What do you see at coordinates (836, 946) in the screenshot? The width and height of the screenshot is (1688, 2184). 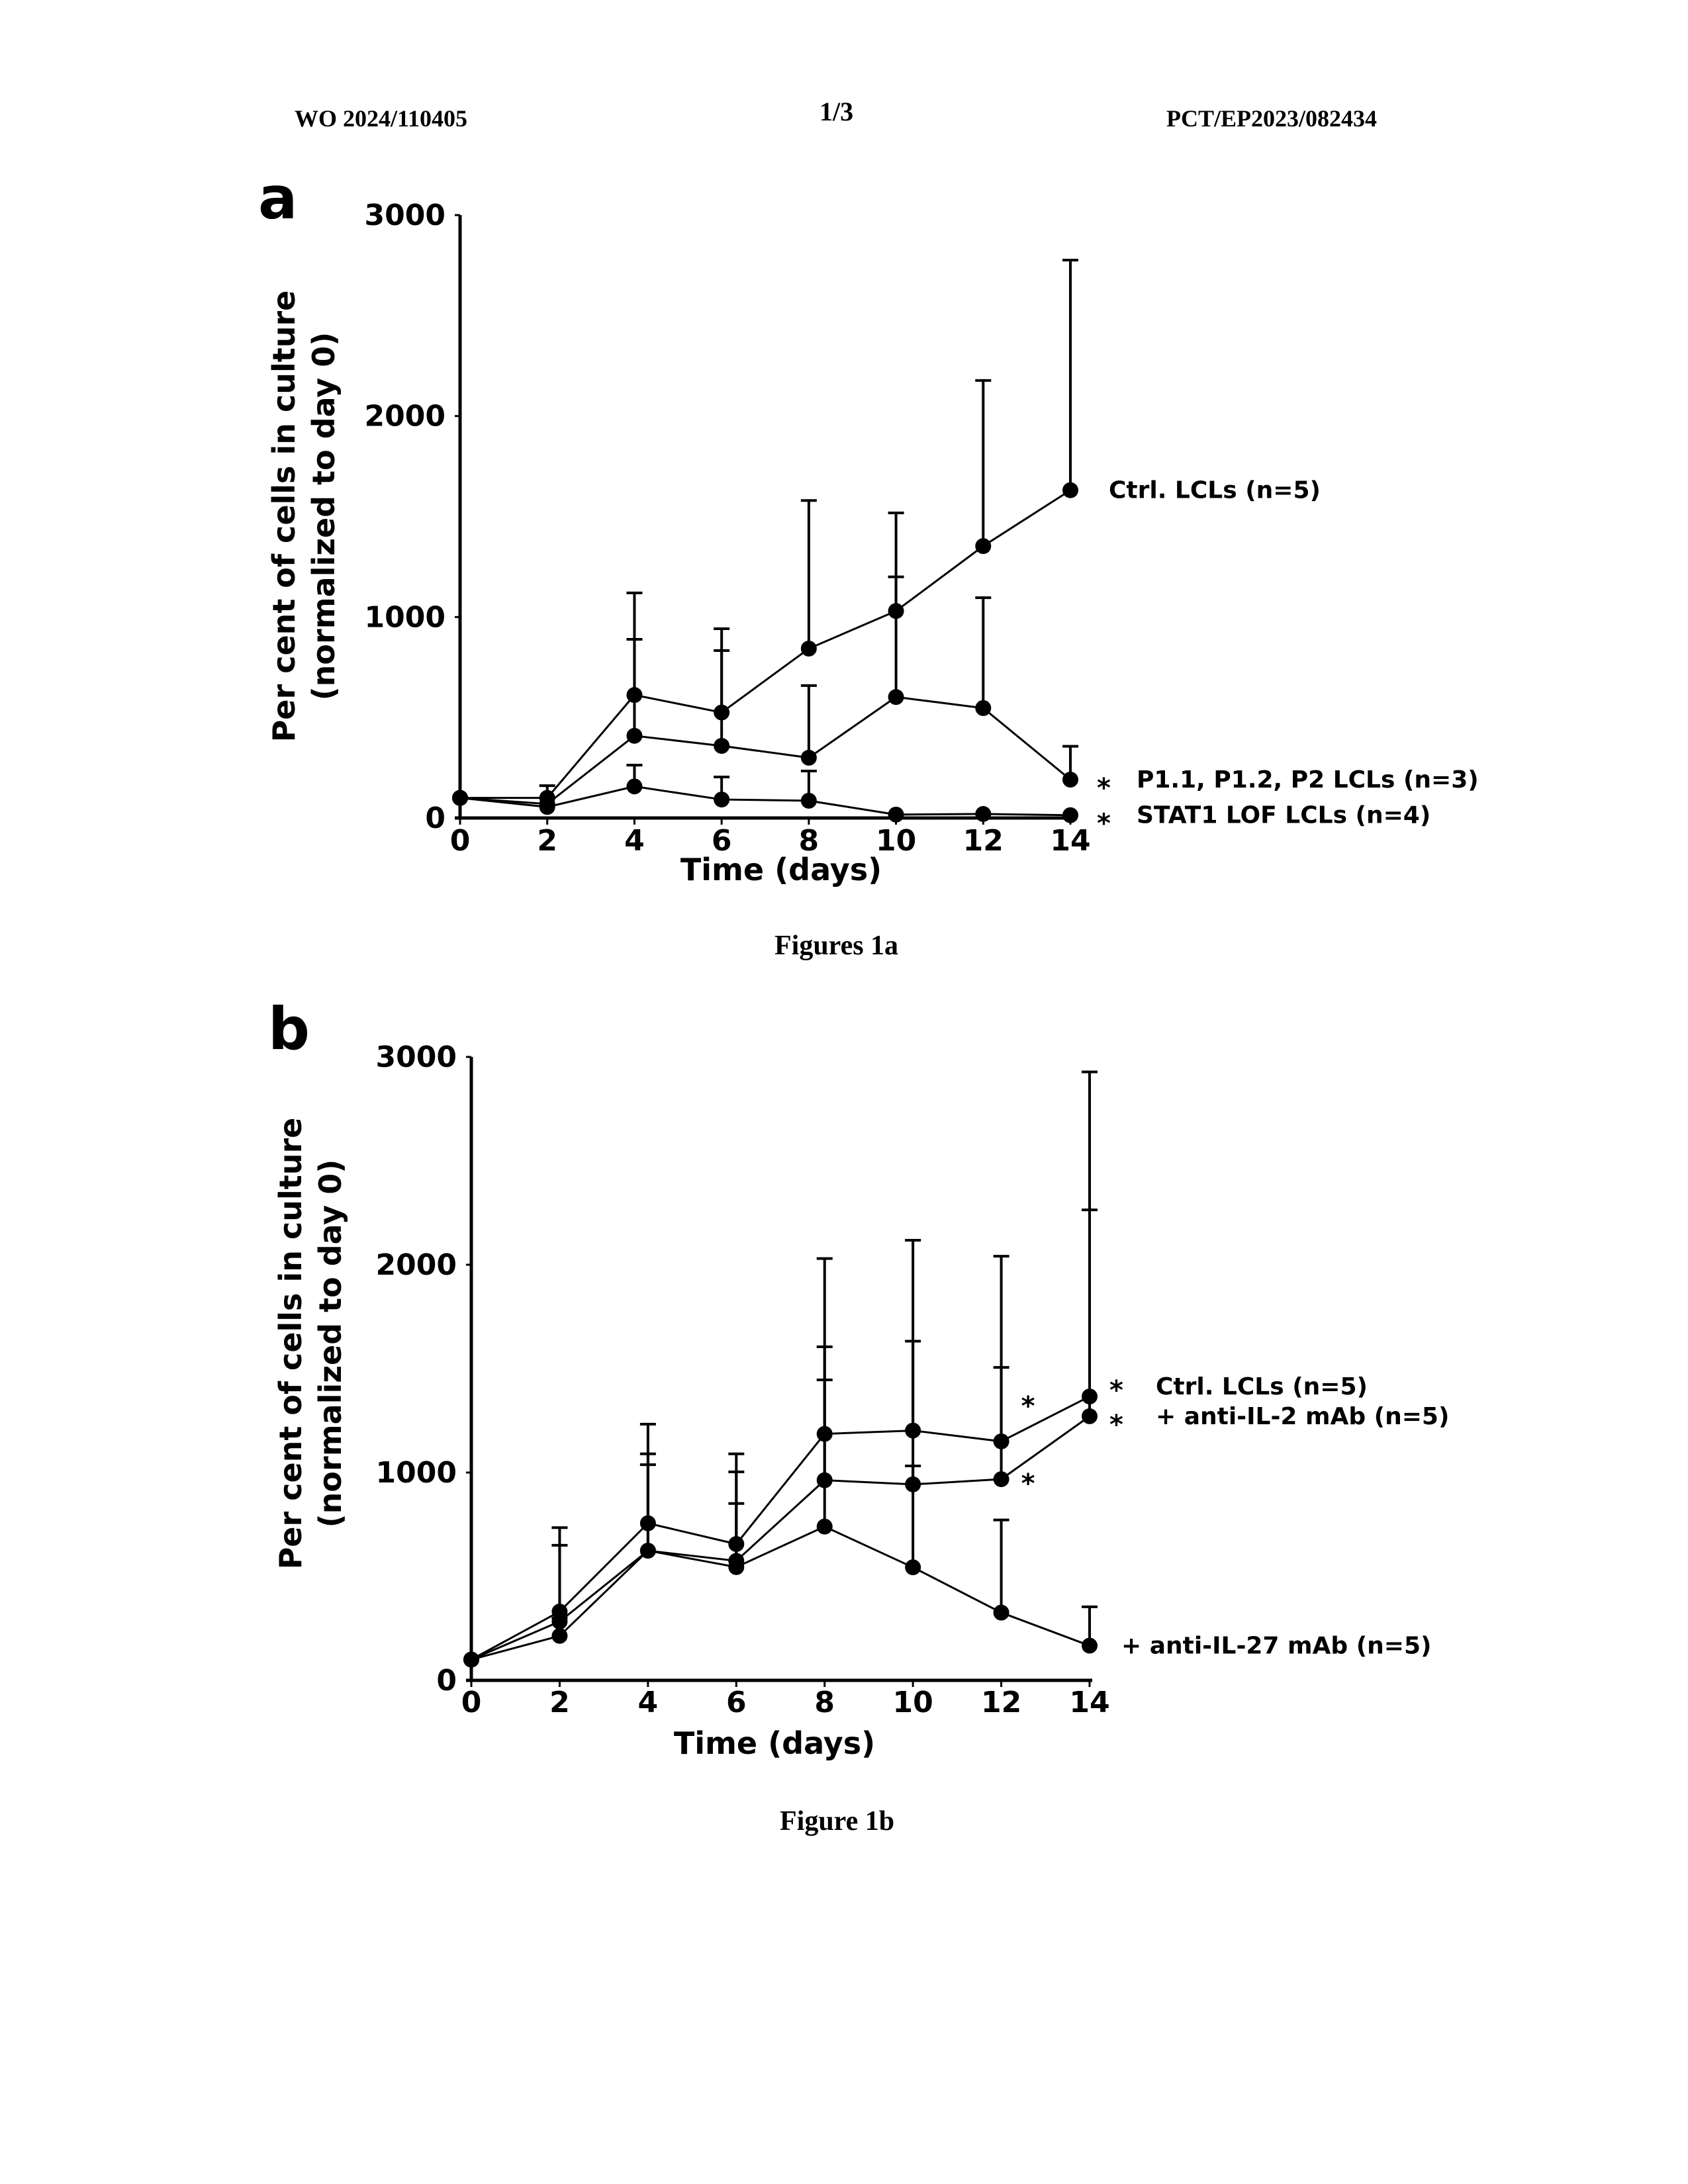 I see `figure-caption-a: Figures 1a` at bounding box center [836, 946].